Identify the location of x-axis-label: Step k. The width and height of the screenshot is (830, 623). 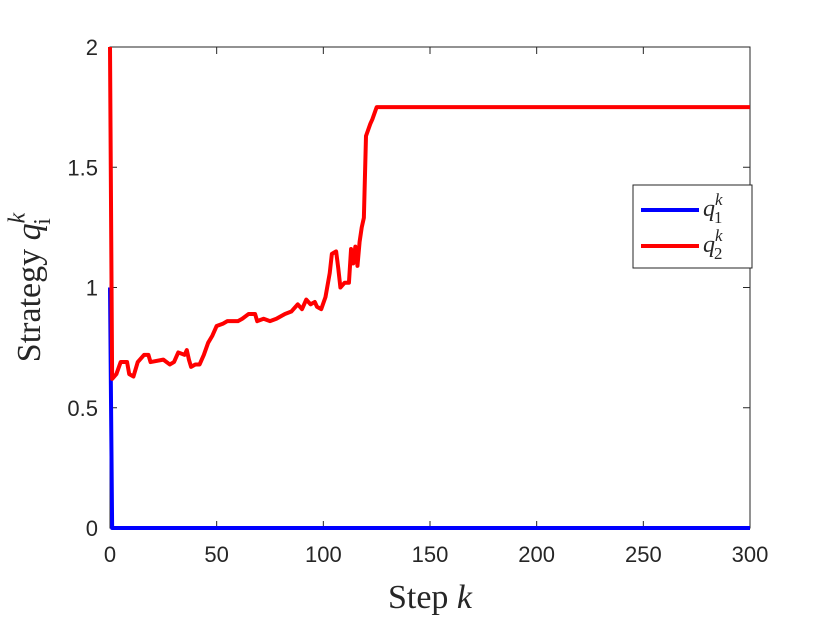
(430, 597).